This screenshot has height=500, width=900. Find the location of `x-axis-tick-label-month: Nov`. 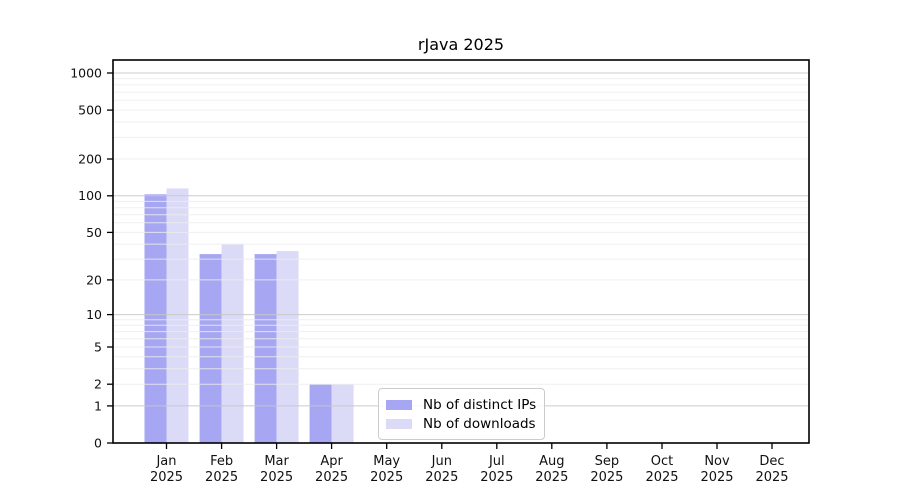

x-axis-tick-label-month: Nov is located at coordinates (717, 461).